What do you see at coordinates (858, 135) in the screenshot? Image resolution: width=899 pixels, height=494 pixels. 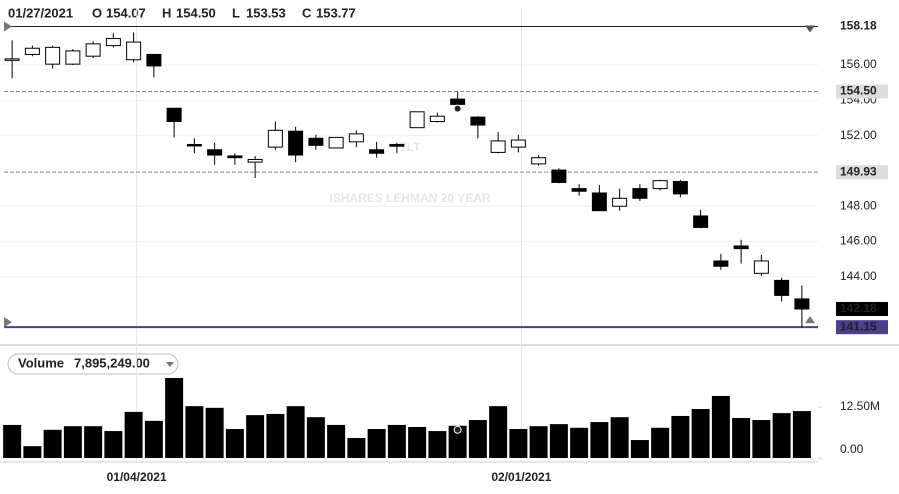 I see `y-tick-label: 152.00` at bounding box center [858, 135].